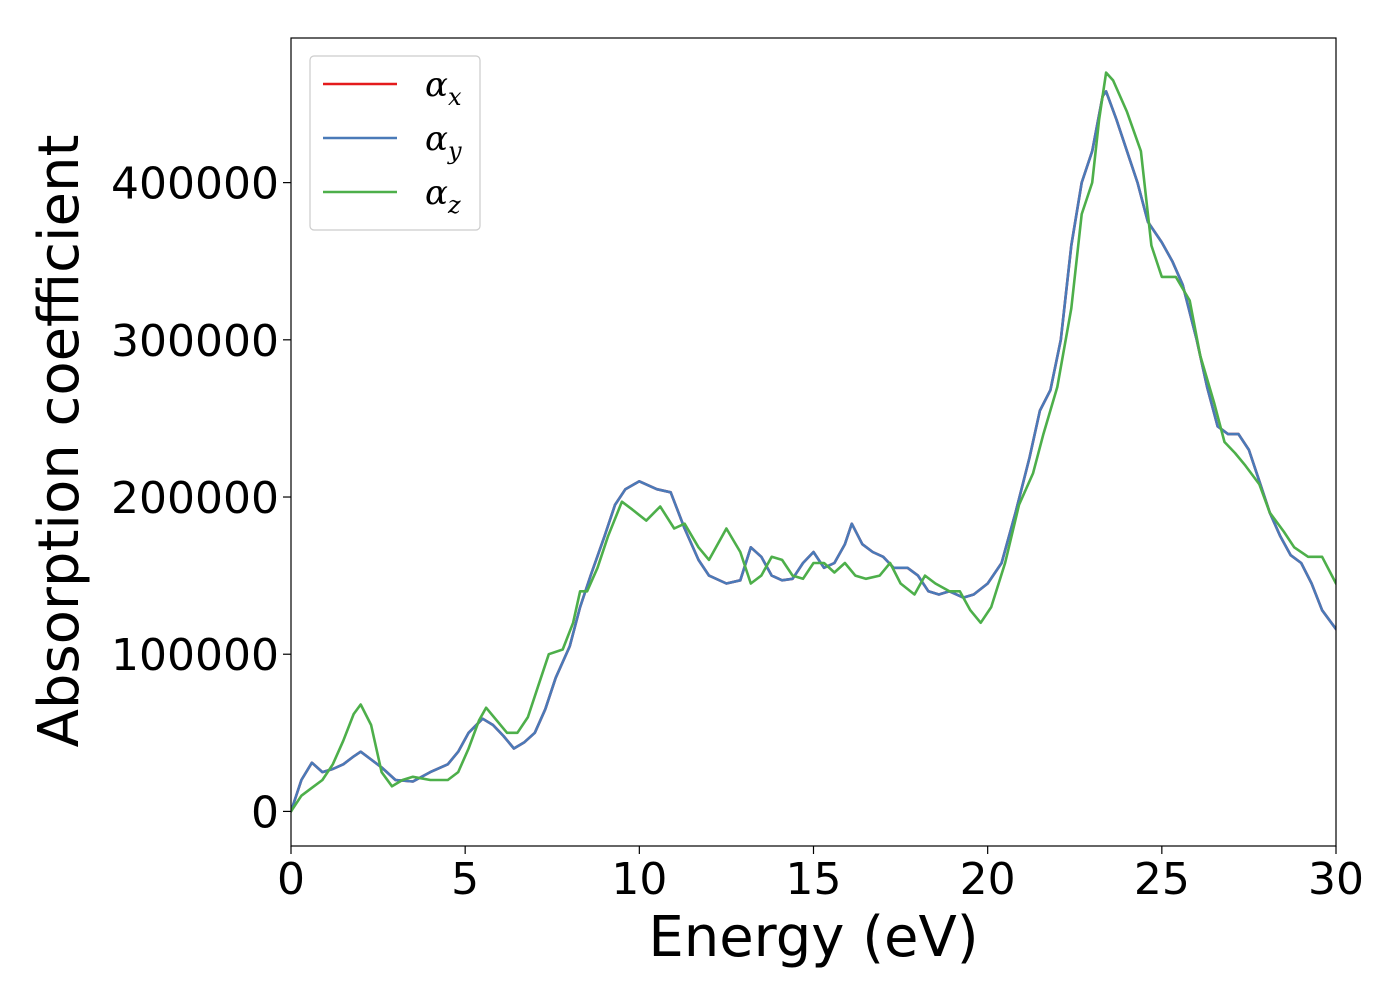 The image size is (1400, 1000). I want to click on y-tick-label: 200000, so click(195, 498).